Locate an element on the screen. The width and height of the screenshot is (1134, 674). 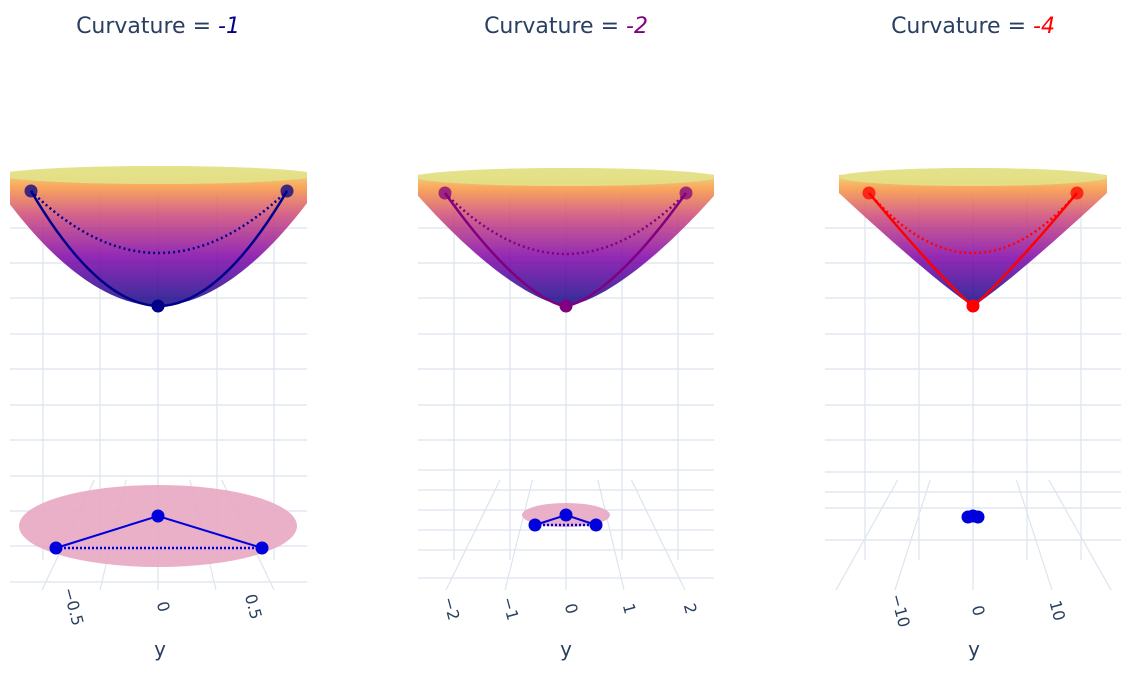
tick-label: −10 is located at coordinates (900, 611).